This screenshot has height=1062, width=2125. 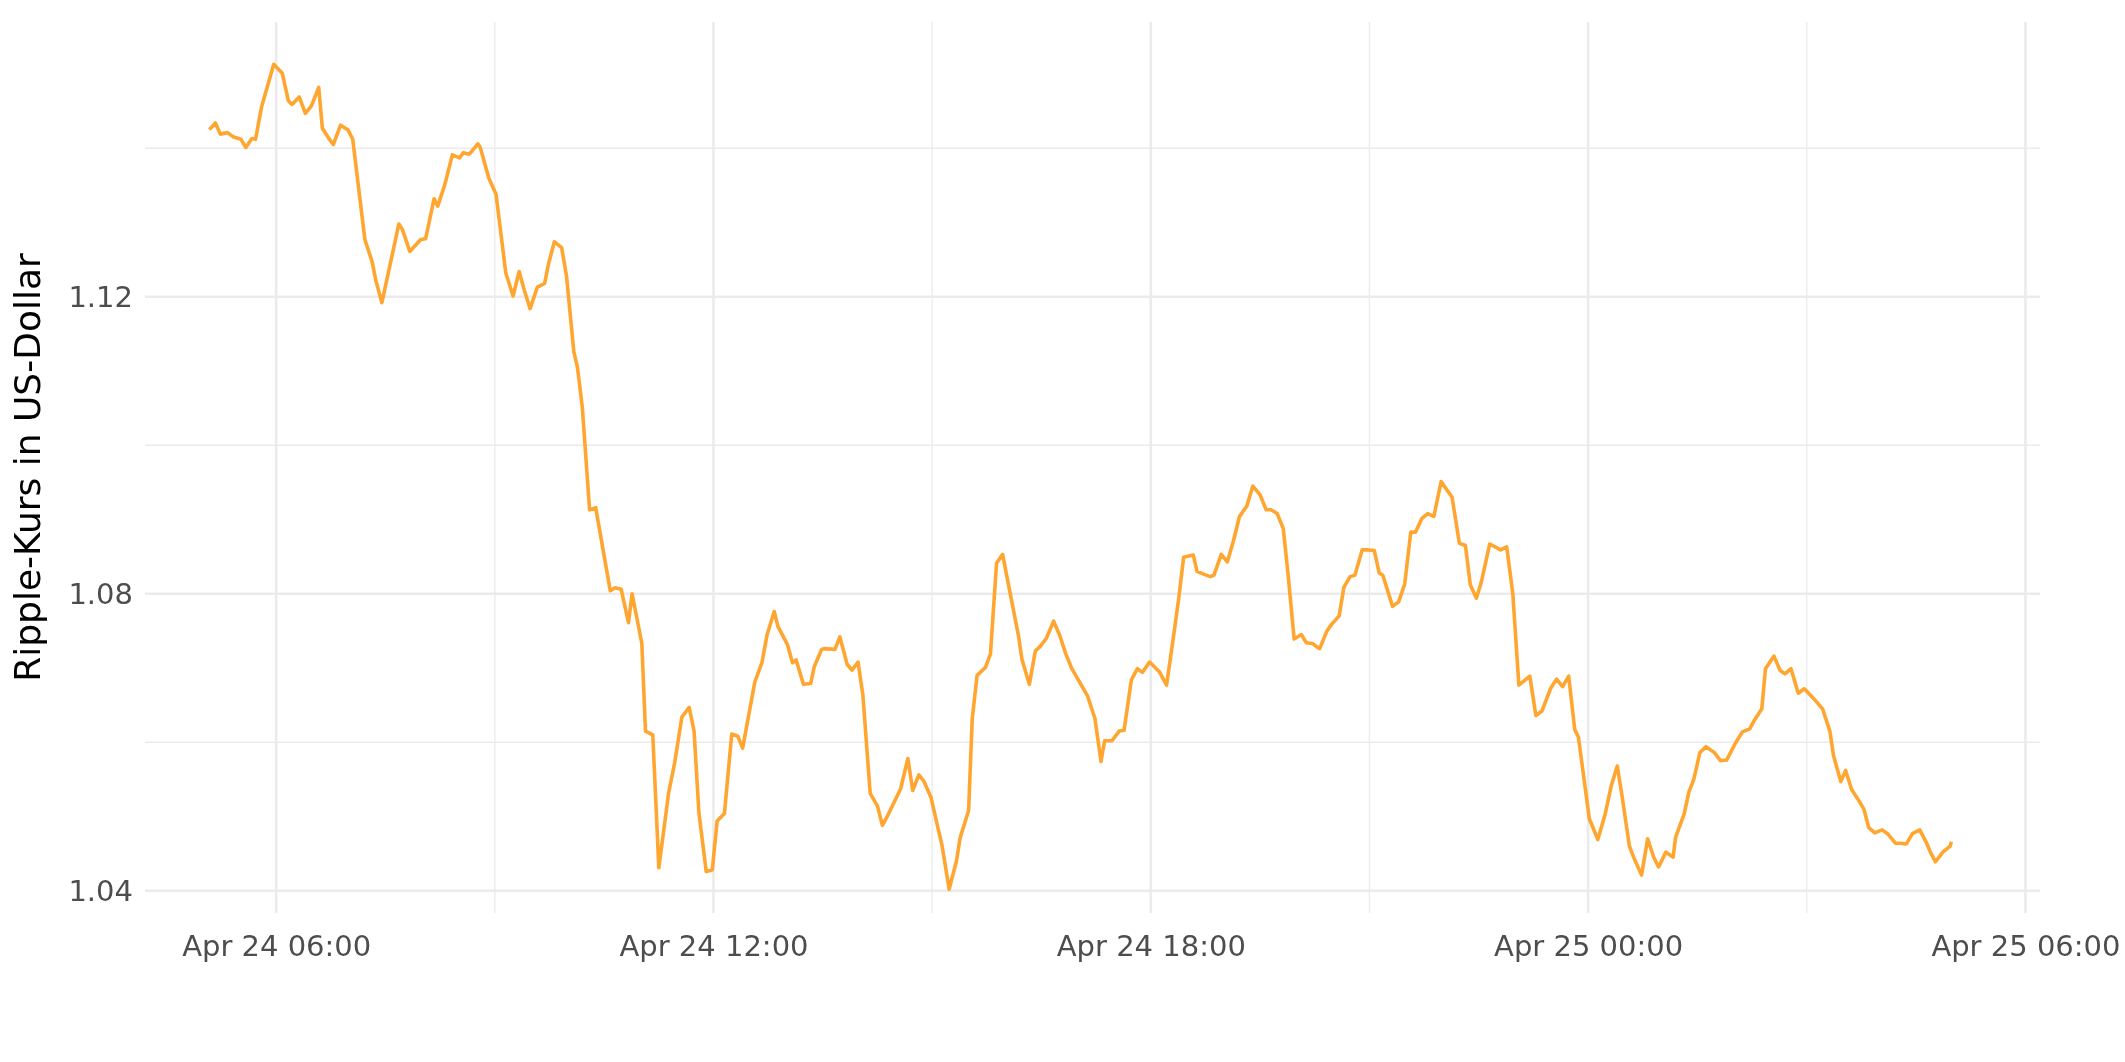 I want to click on x-tick-label: Apr 24 12:00, so click(x=714, y=945).